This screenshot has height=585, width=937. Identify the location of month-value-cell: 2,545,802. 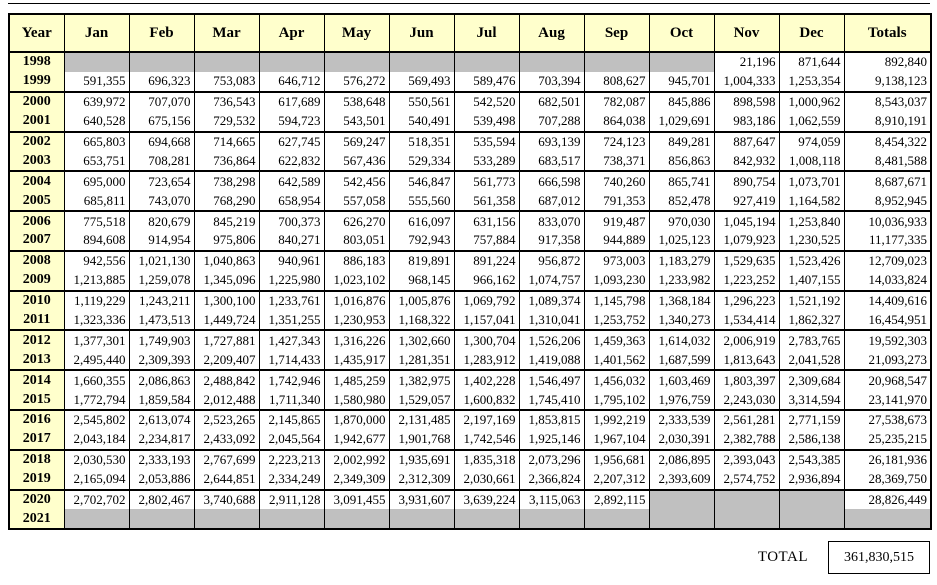
(96, 419).